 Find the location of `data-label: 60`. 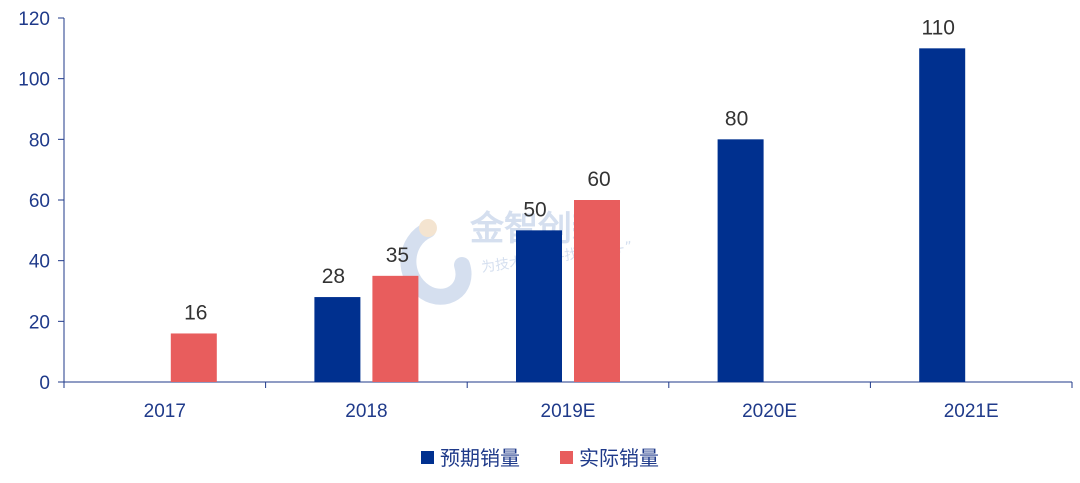

data-label: 60 is located at coordinates (598, 179).